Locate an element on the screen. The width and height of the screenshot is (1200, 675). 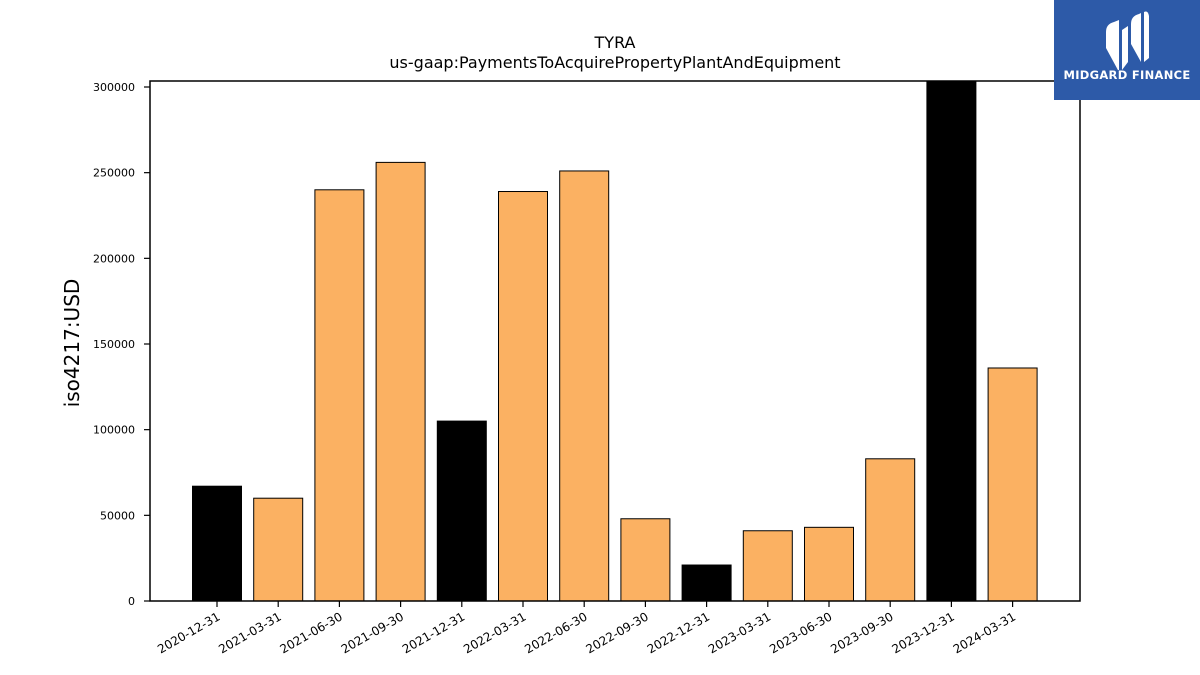
y-tick-label: 150000 is located at coordinates (114, 344).